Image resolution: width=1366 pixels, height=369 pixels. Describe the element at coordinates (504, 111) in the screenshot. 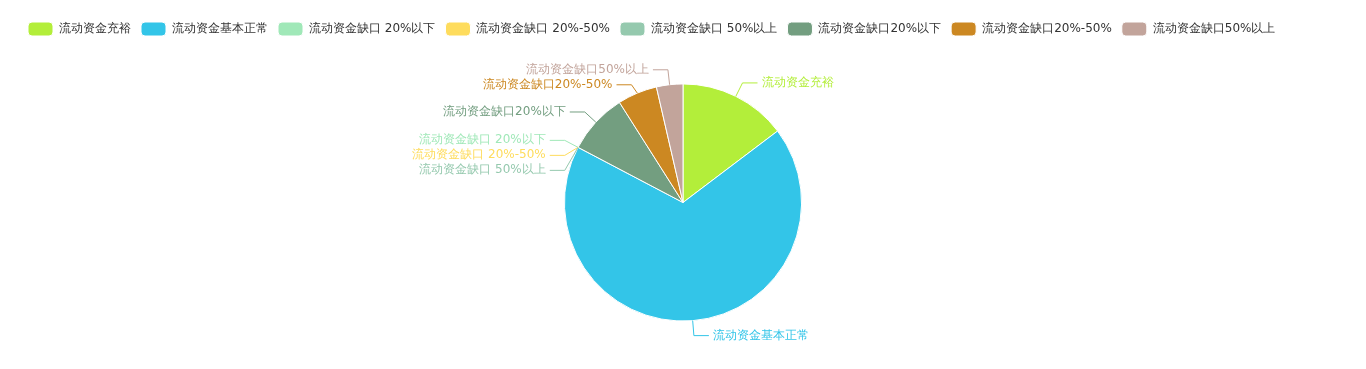

I see `slice-label: 流动资金缺口20%以下` at that location.